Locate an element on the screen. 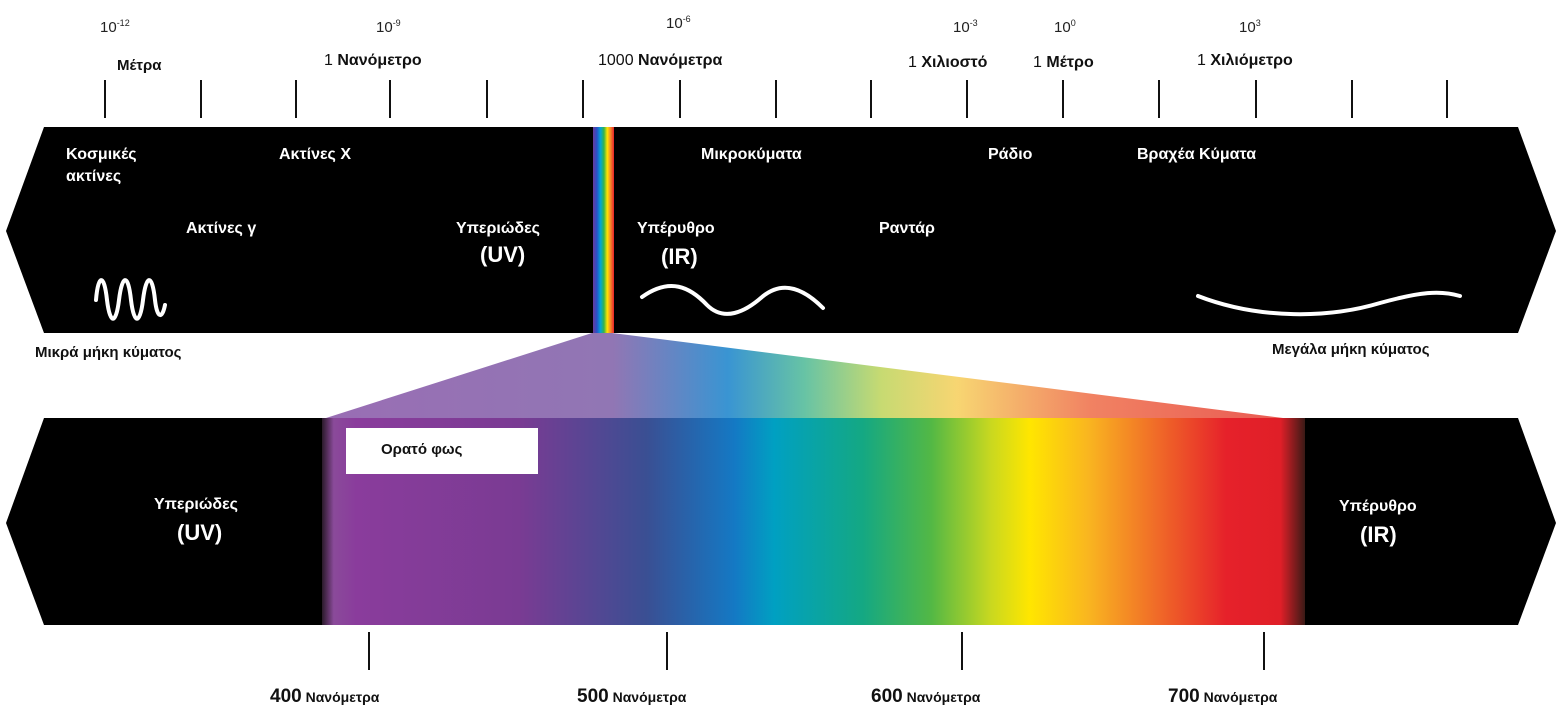  visible-ir-word: Υπέρυθρο is located at coordinates (1378, 506).